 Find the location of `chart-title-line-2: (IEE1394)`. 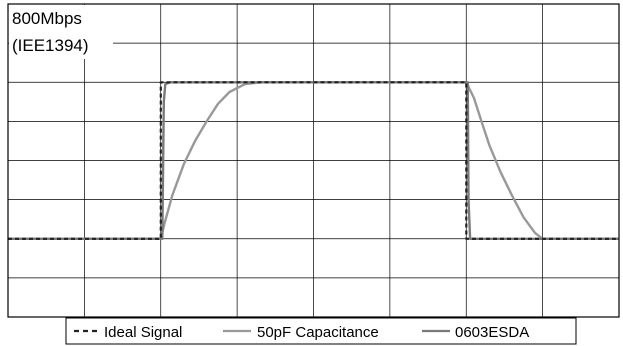

chart-title-line-2: (IEE1394) is located at coordinates (50, 45).